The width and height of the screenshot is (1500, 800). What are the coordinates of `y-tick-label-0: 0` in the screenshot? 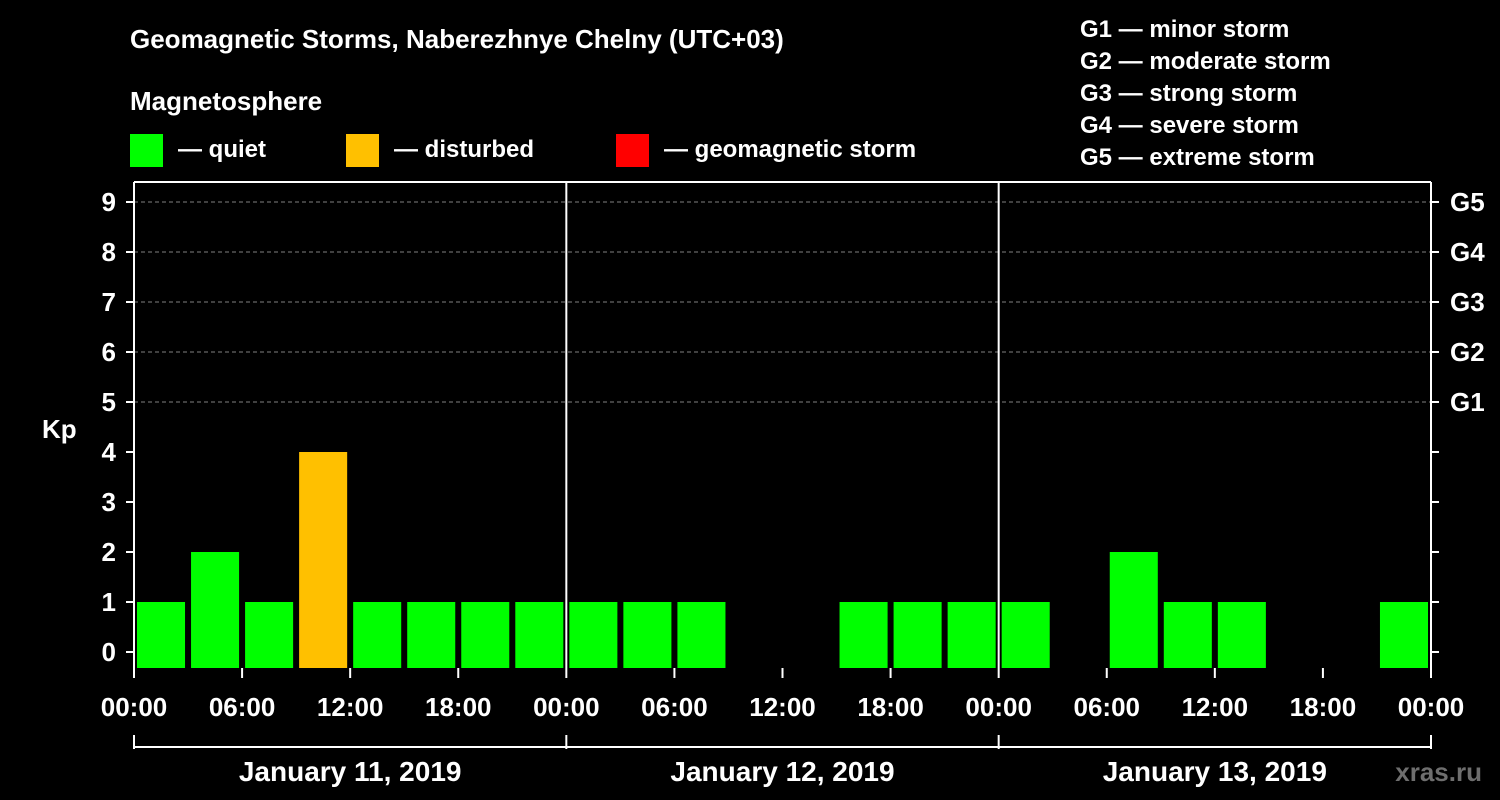 It's located at (109, 652).